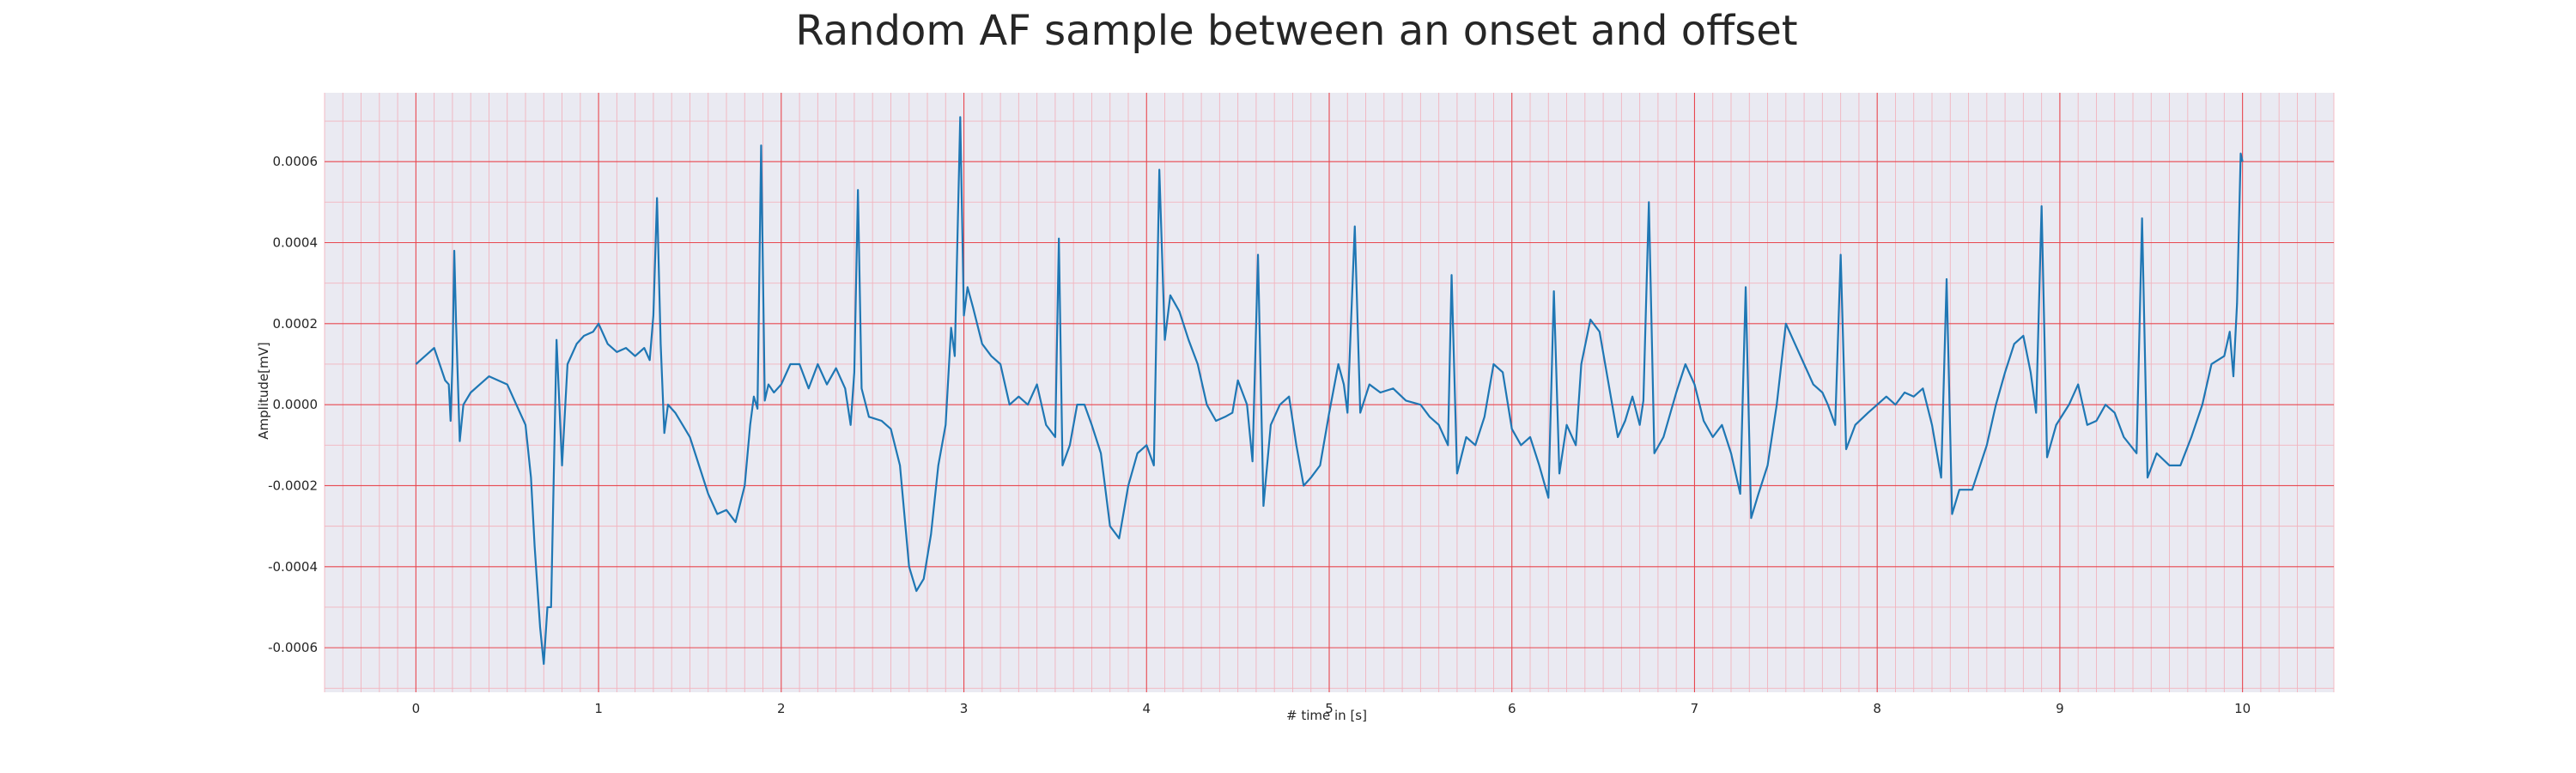 This screenshot has width=2576, height=773. Describe the element at coordinates (2060, 708) in the screenshot. I see `x-tick-label: 9` at that location.